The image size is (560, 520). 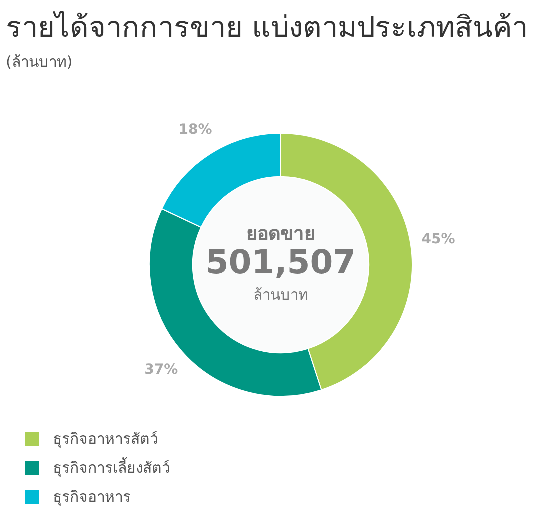 I want to click on chart-title: รายได้จากการขาย แบ่งตามประเภทสินค้า, so click(x=267, y=27).